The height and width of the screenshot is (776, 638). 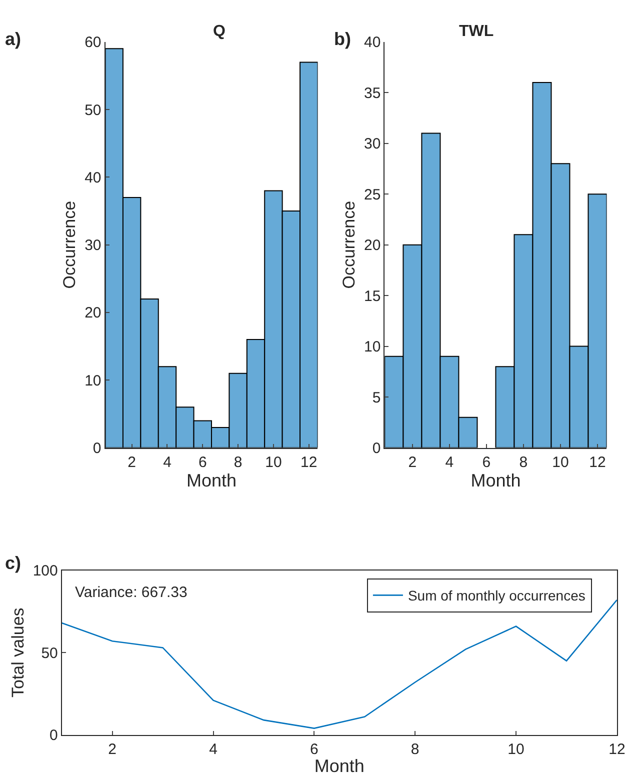 I want to click on y-tick-label: 5, so click(x=376, y=397).